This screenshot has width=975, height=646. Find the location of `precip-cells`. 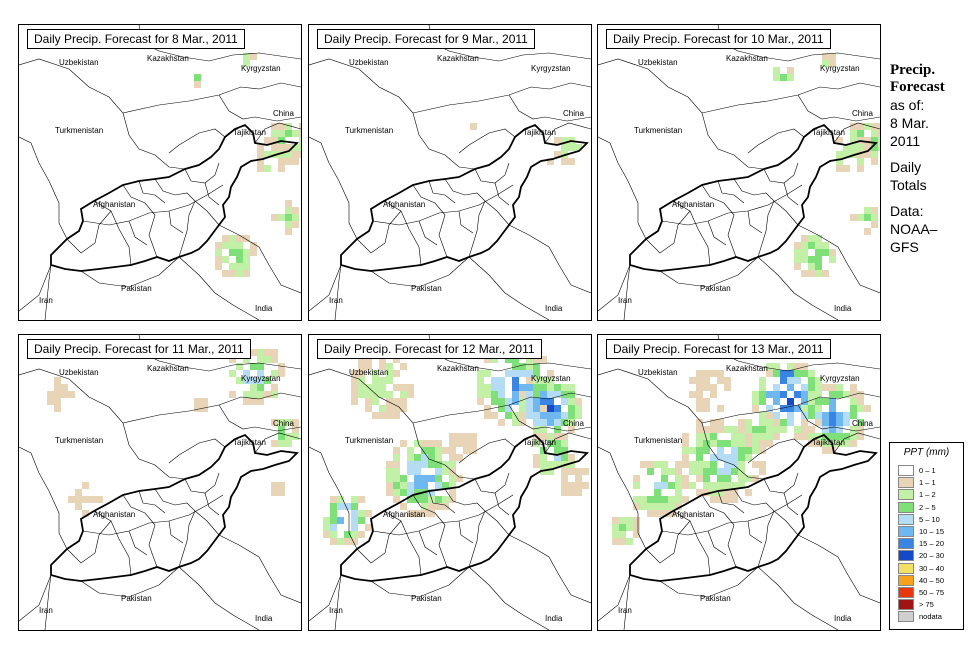

precip-cells is located at coordinates (247, 165).